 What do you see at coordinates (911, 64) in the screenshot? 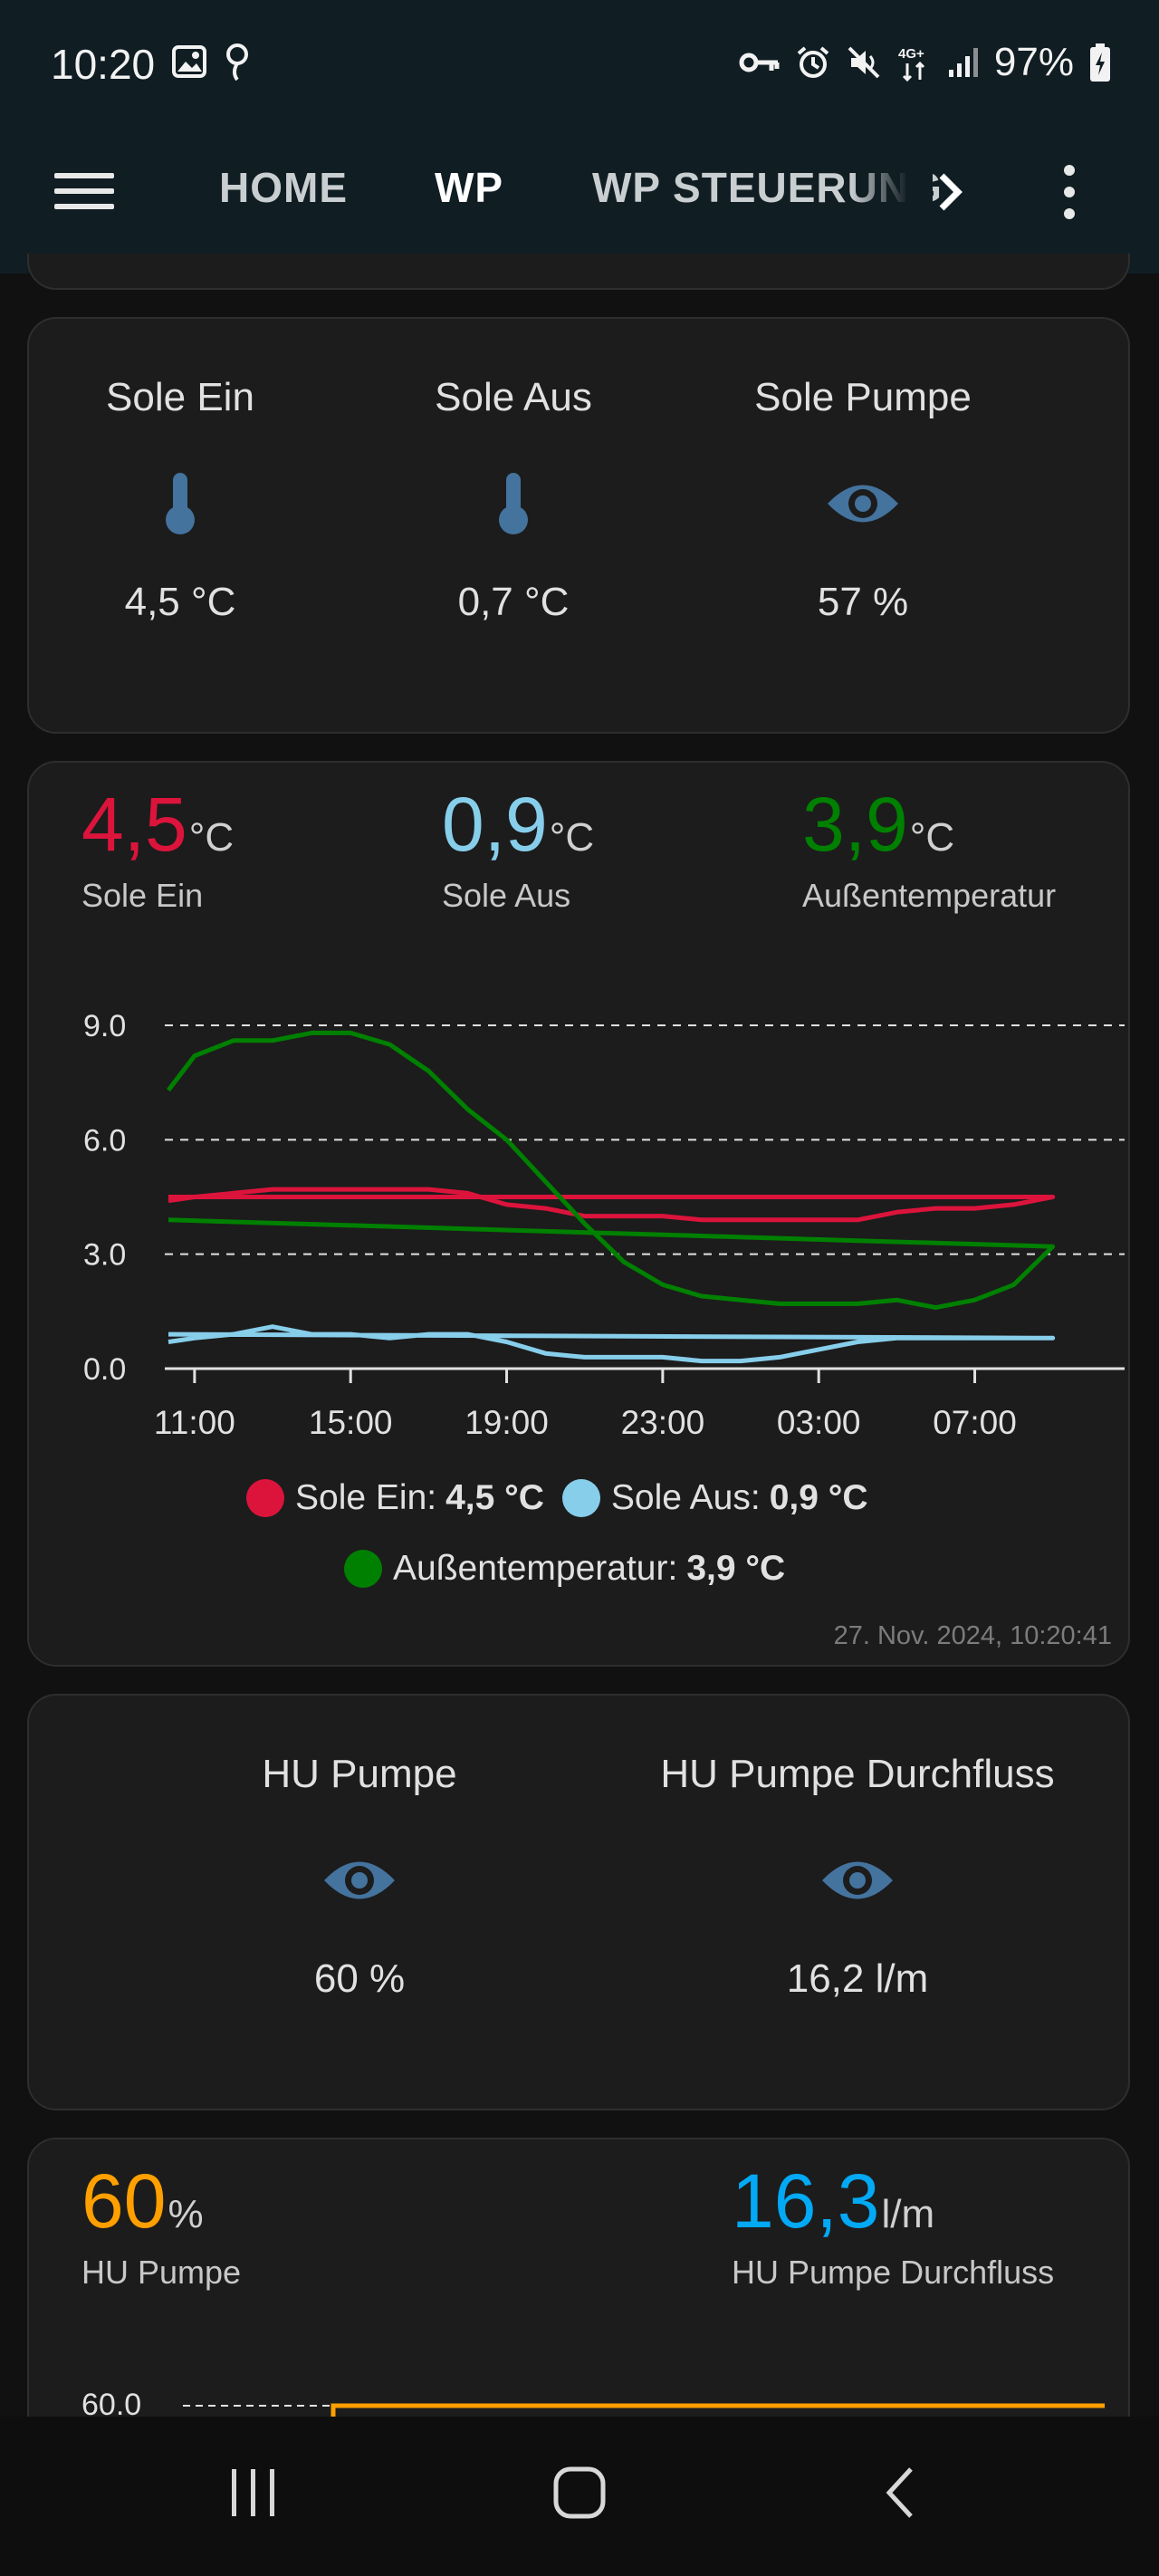
I see `network-4g-icon: 4G+` at bounding box center [911, 64].